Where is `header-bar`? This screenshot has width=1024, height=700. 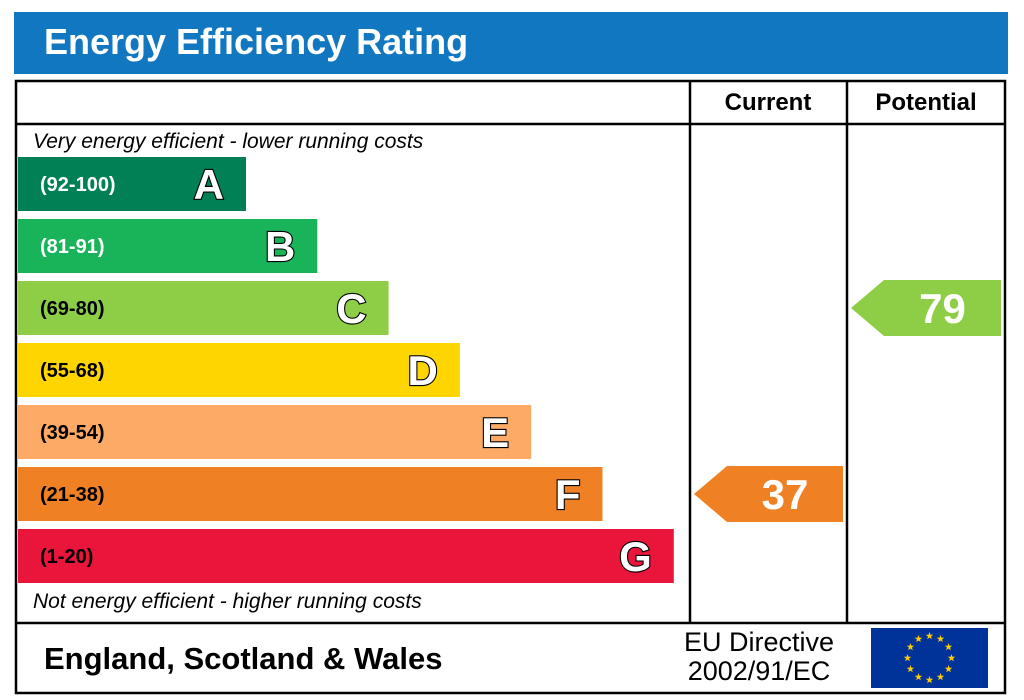
header-bar is located at coordinates (511, 43).